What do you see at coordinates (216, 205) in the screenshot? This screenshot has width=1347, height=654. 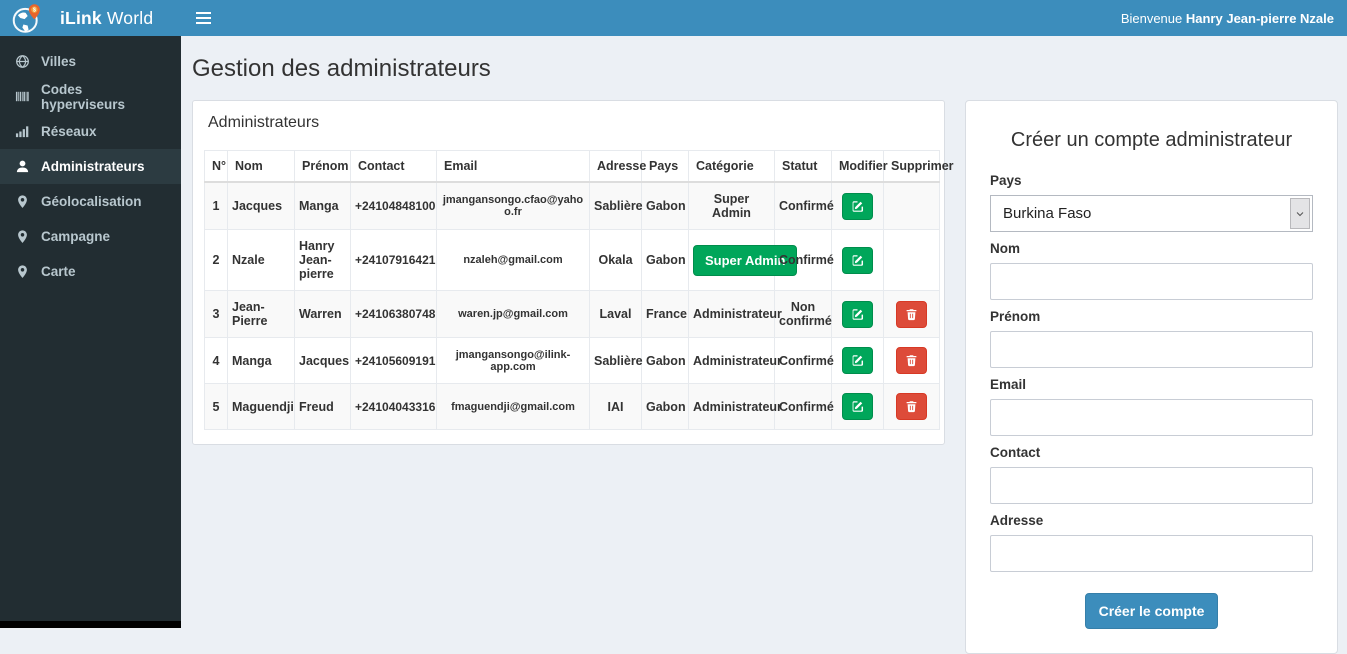 I see `cell-num: 1` at bounding box center [216, 205].